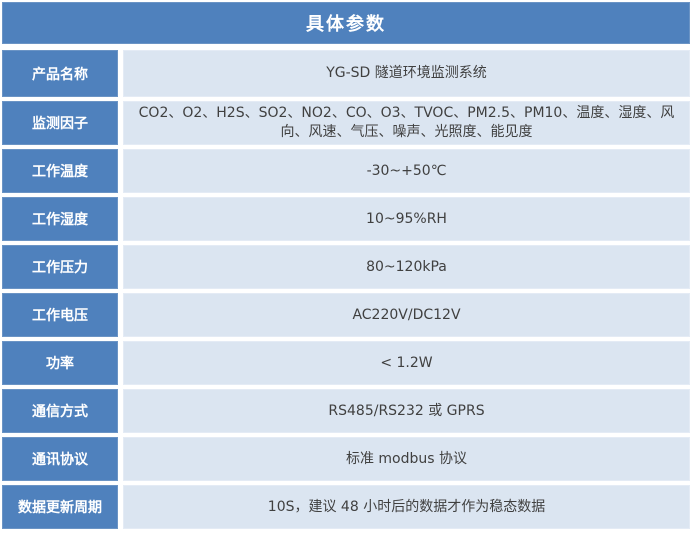 The width and height of the screenshot is (692, 535). Describe the element at coordinates (60, 507) in the screenshot. I see `row-label: 数据更新周期` at that location.